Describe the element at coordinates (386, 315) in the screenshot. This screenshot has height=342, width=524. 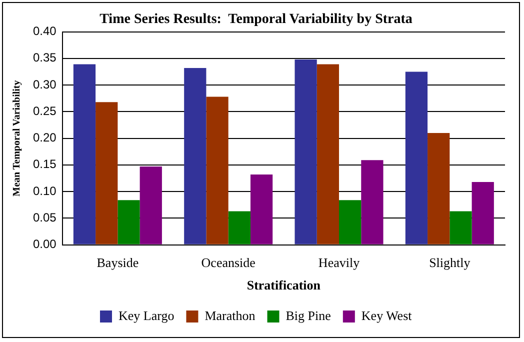
I see `legend-label: Key West` at that location.